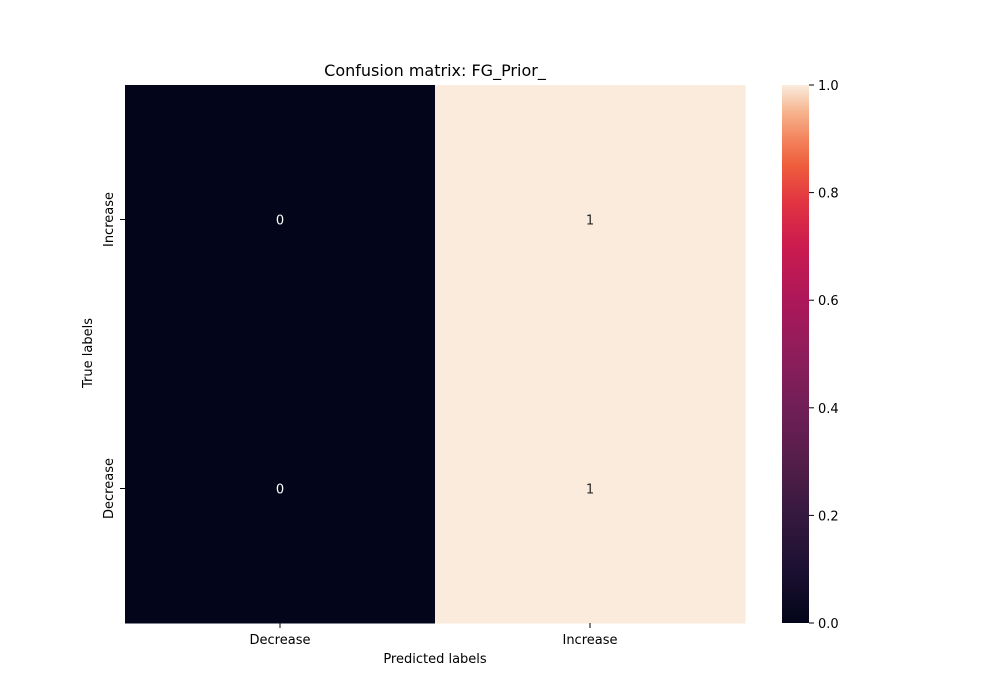 The image size is (1000, 700). Describe the element at coordinates (435, 71) in the screenshot. I see `chart-title: Confusion matrix: FG_Prior_` at that location.